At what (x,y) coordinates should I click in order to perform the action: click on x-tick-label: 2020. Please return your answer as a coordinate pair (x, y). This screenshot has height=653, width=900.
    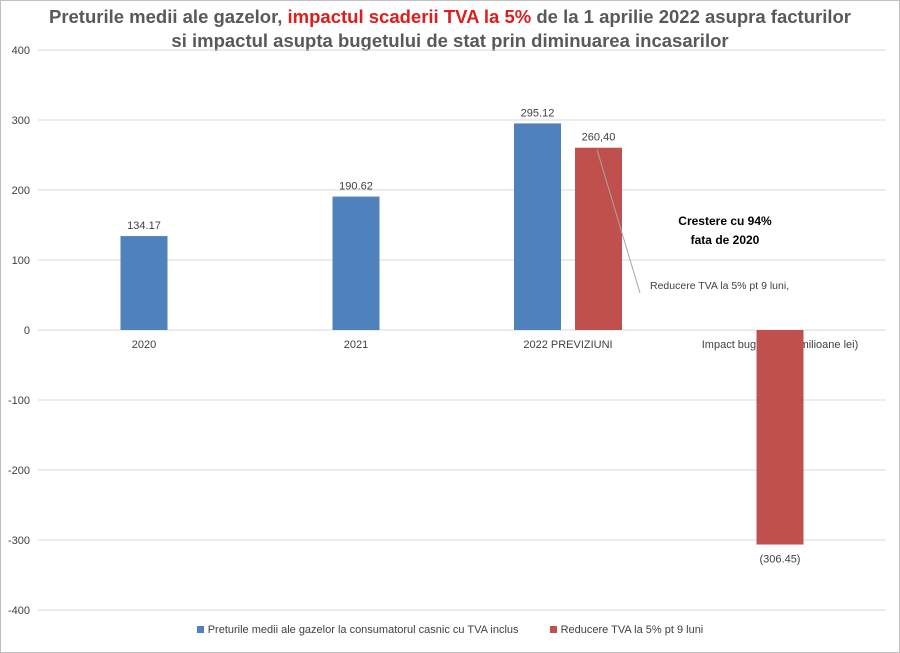
    Looking at the image, I should click on (144, 345).